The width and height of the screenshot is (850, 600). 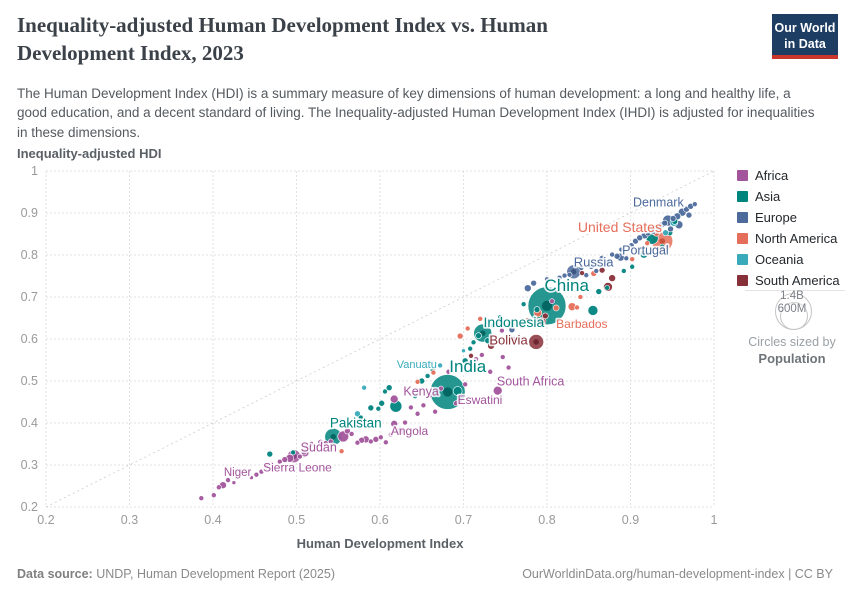 What do you see at coordinates (788, 259) in the screenshot?
I see `legend-item-oceania: Oceania` at bounding box center [788, 259].